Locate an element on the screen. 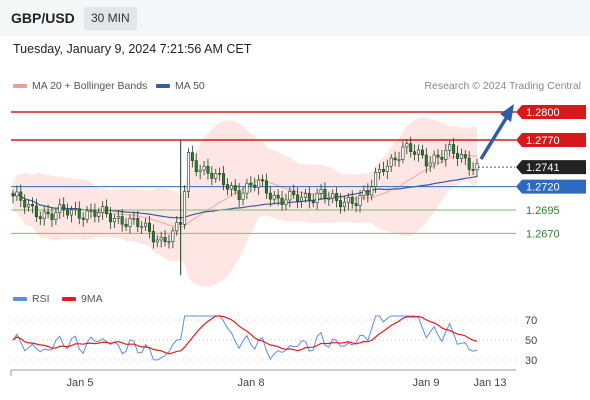  level-1-2670-label: 1.2670 is located at coordinates (543, 234).